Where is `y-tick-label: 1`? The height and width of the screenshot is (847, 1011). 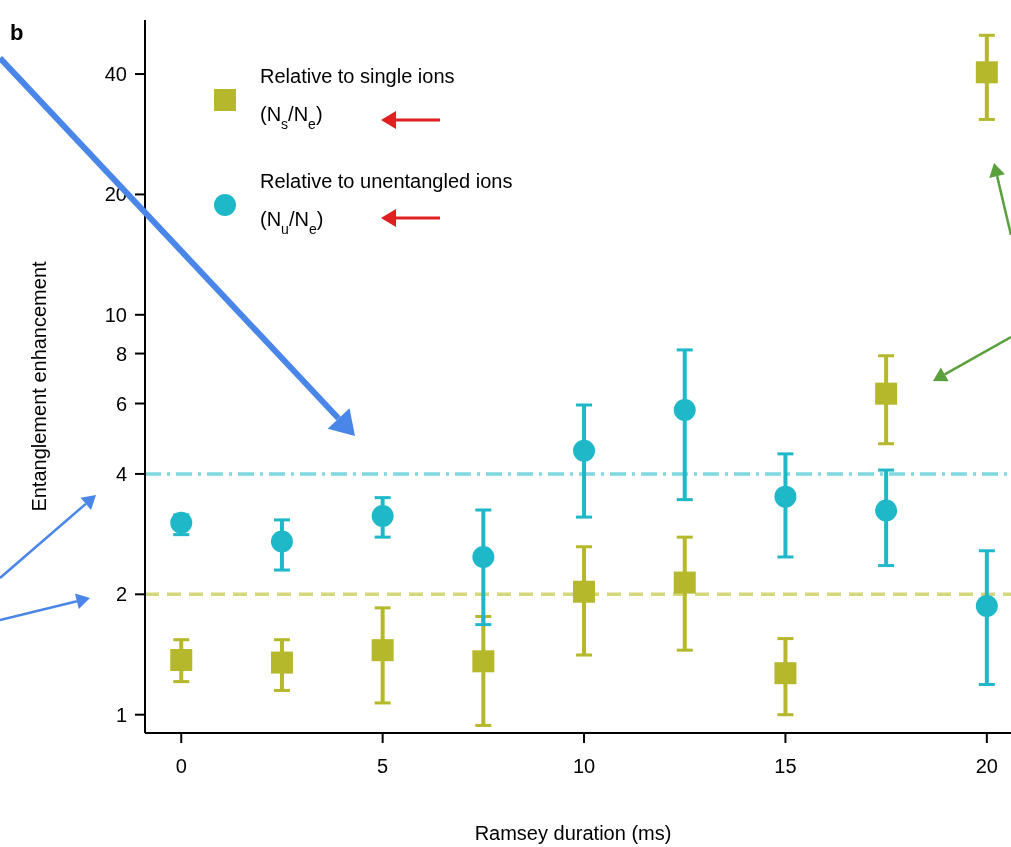
y-tick-label: 1 is located at coordinates (121, 714).